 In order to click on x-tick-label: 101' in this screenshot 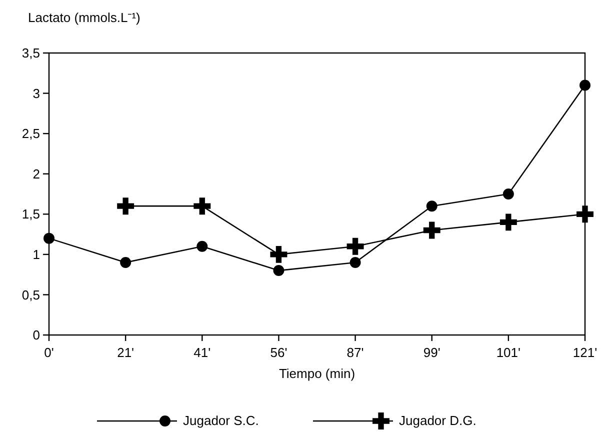, I will do `click(508, 352)`.